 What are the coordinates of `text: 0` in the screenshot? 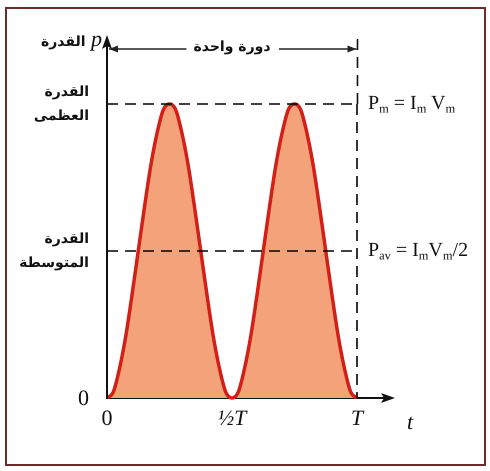 It's located at (83, 397).